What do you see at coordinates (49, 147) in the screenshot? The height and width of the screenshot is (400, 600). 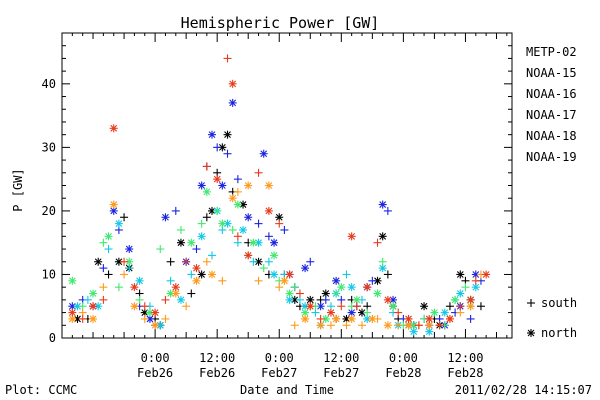 I see `y-tick-label: 30` at bounding box center [49, 147].